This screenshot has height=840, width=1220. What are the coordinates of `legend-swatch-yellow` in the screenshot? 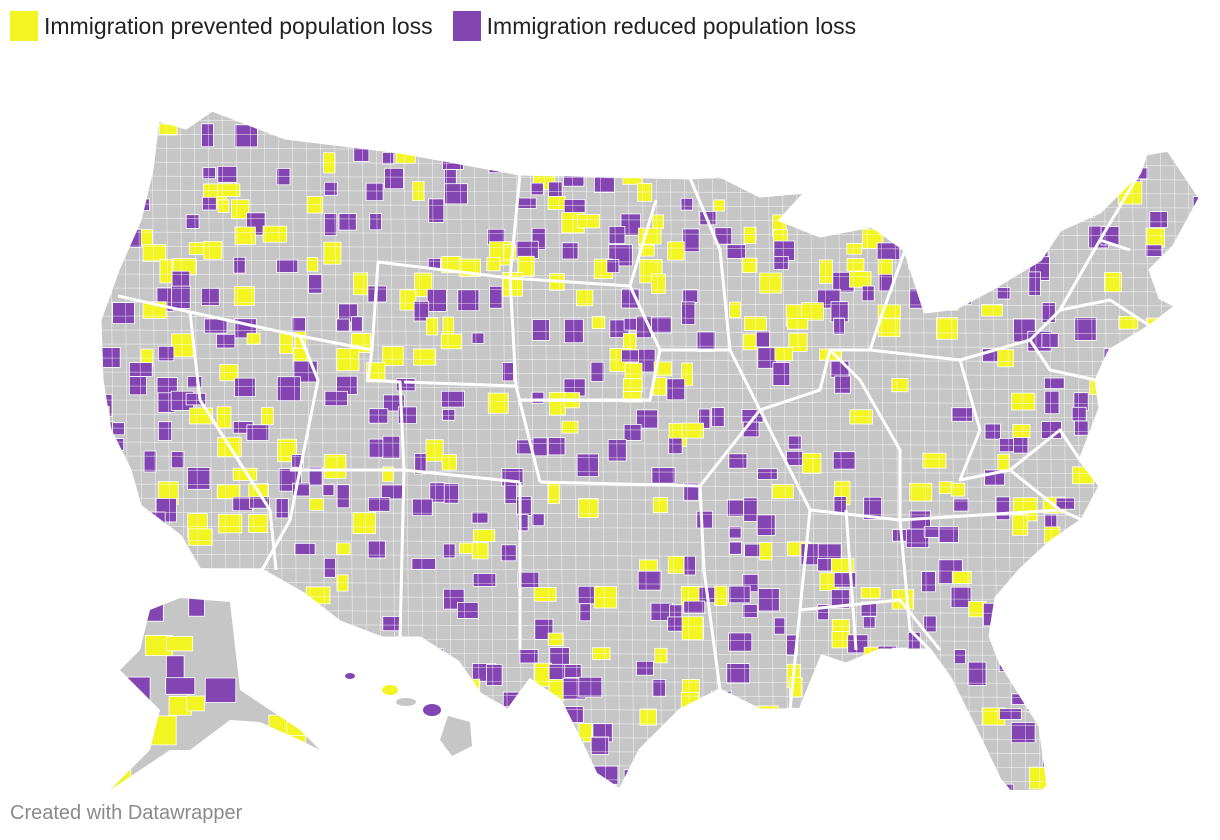 It's located at (24, 26).